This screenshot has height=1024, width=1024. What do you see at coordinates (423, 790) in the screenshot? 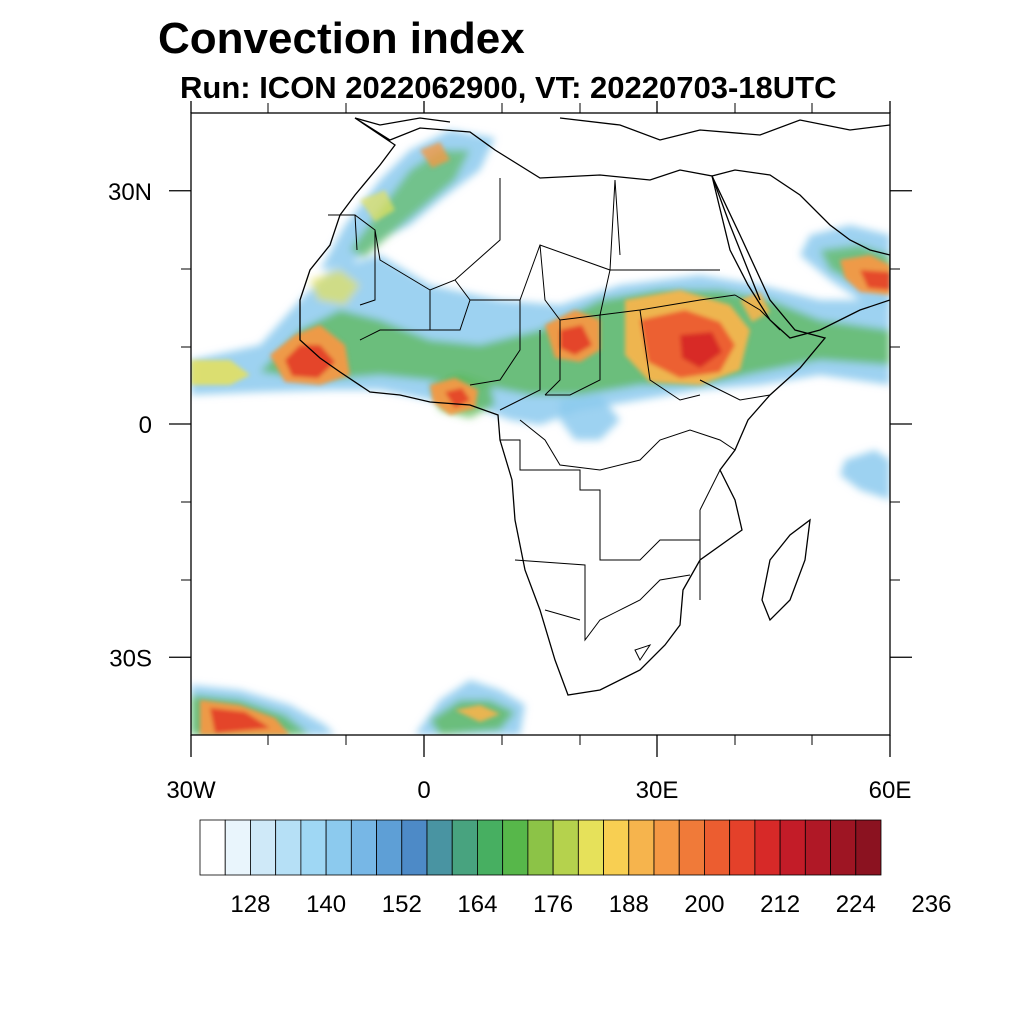
I see `lon-tick-label: 0` at bounding box center [423, 790].